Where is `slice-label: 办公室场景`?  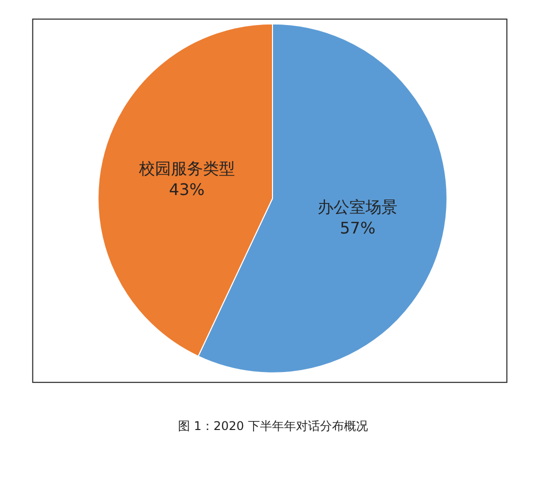 slice-label: 办公室场景 is located at coordinates (358, 207).